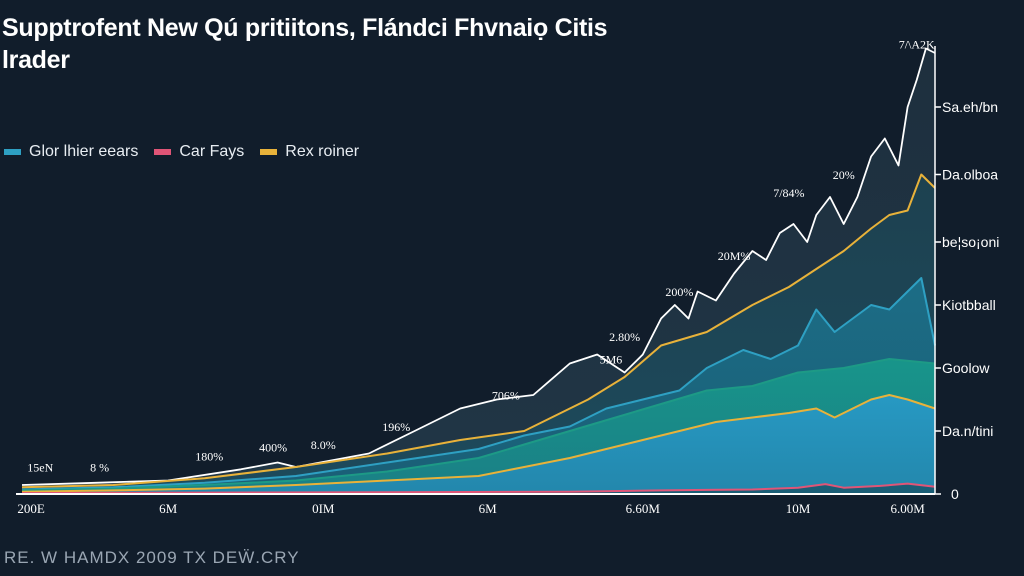 Image resolution: width=1024 pixels, height=576 pixels. What do you see at coordinates (84, 151) in the screenshot?
I see `legend-label-0: Glor lhier eears` at bounding box center [84, 151].